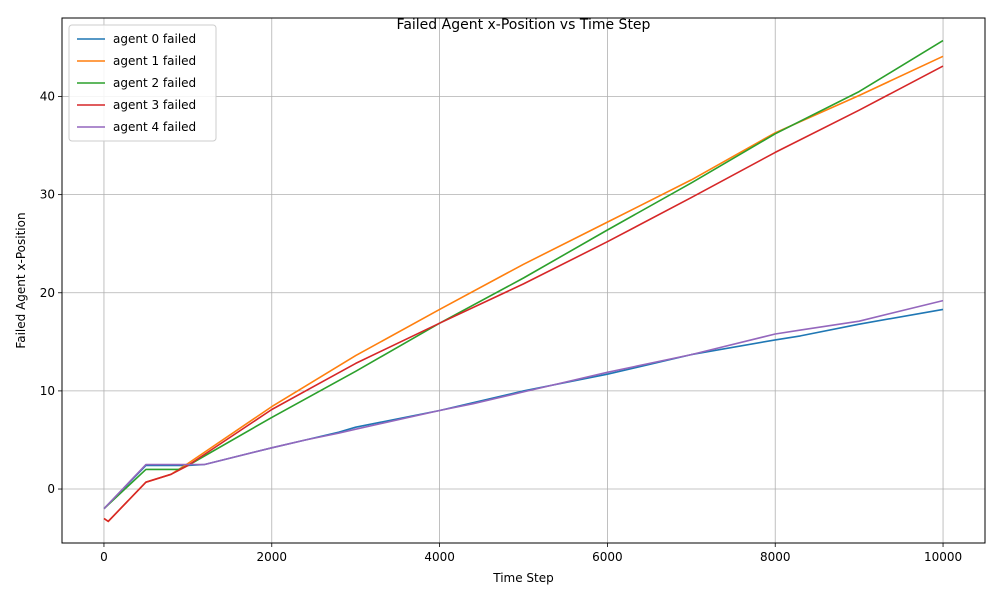 This screenshot has width=1000, height=600. I want to click on x-tick-label: 6000, so click(607, 557).